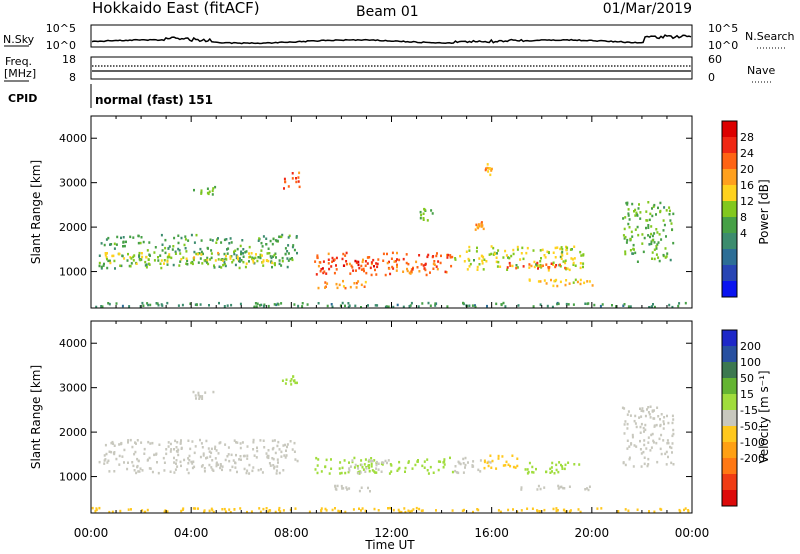 This screenshot has height=554, width=800. Describe the element at coordinates (291, 533) in the screenshot. I see `x-tick-label: 08:00` at that location.